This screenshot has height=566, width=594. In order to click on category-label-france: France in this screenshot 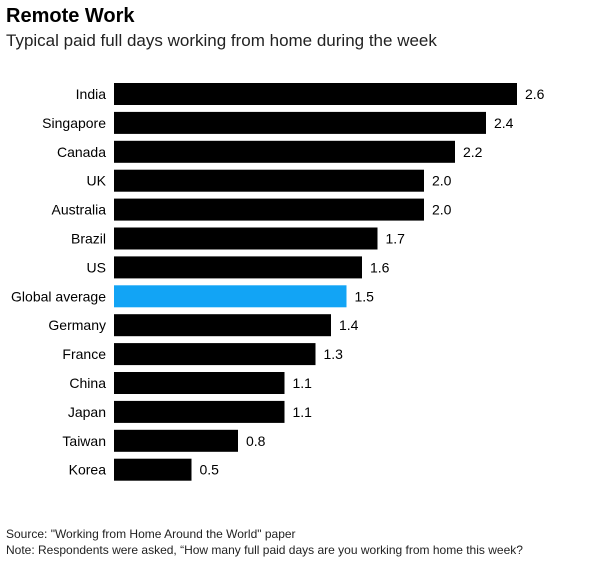, I will do `click(84, 354)`.